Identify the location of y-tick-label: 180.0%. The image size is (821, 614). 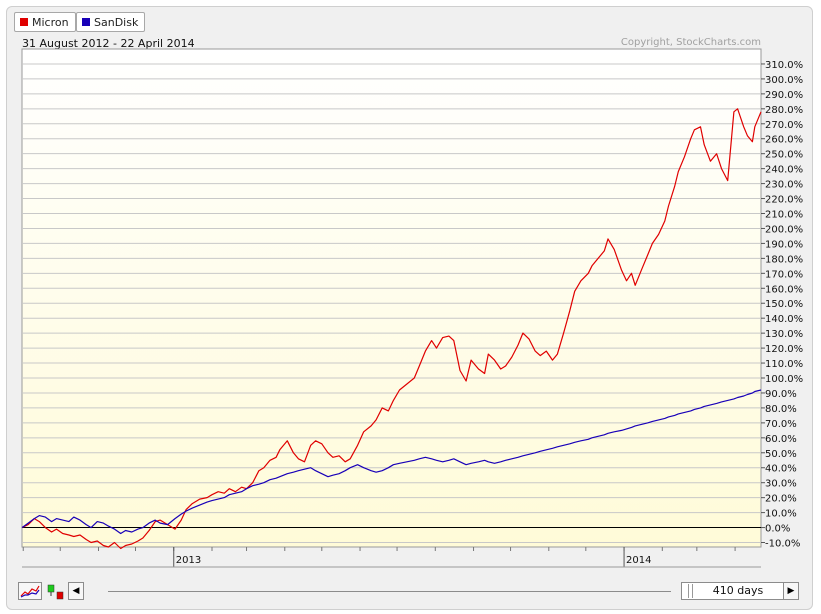
(784, 259).